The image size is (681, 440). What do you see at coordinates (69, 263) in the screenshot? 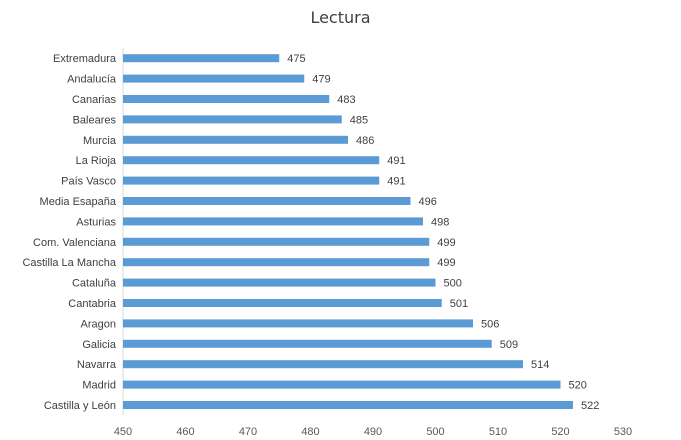
I see `category-label: Castilla La Mancha` at bounding box center [69, 263].